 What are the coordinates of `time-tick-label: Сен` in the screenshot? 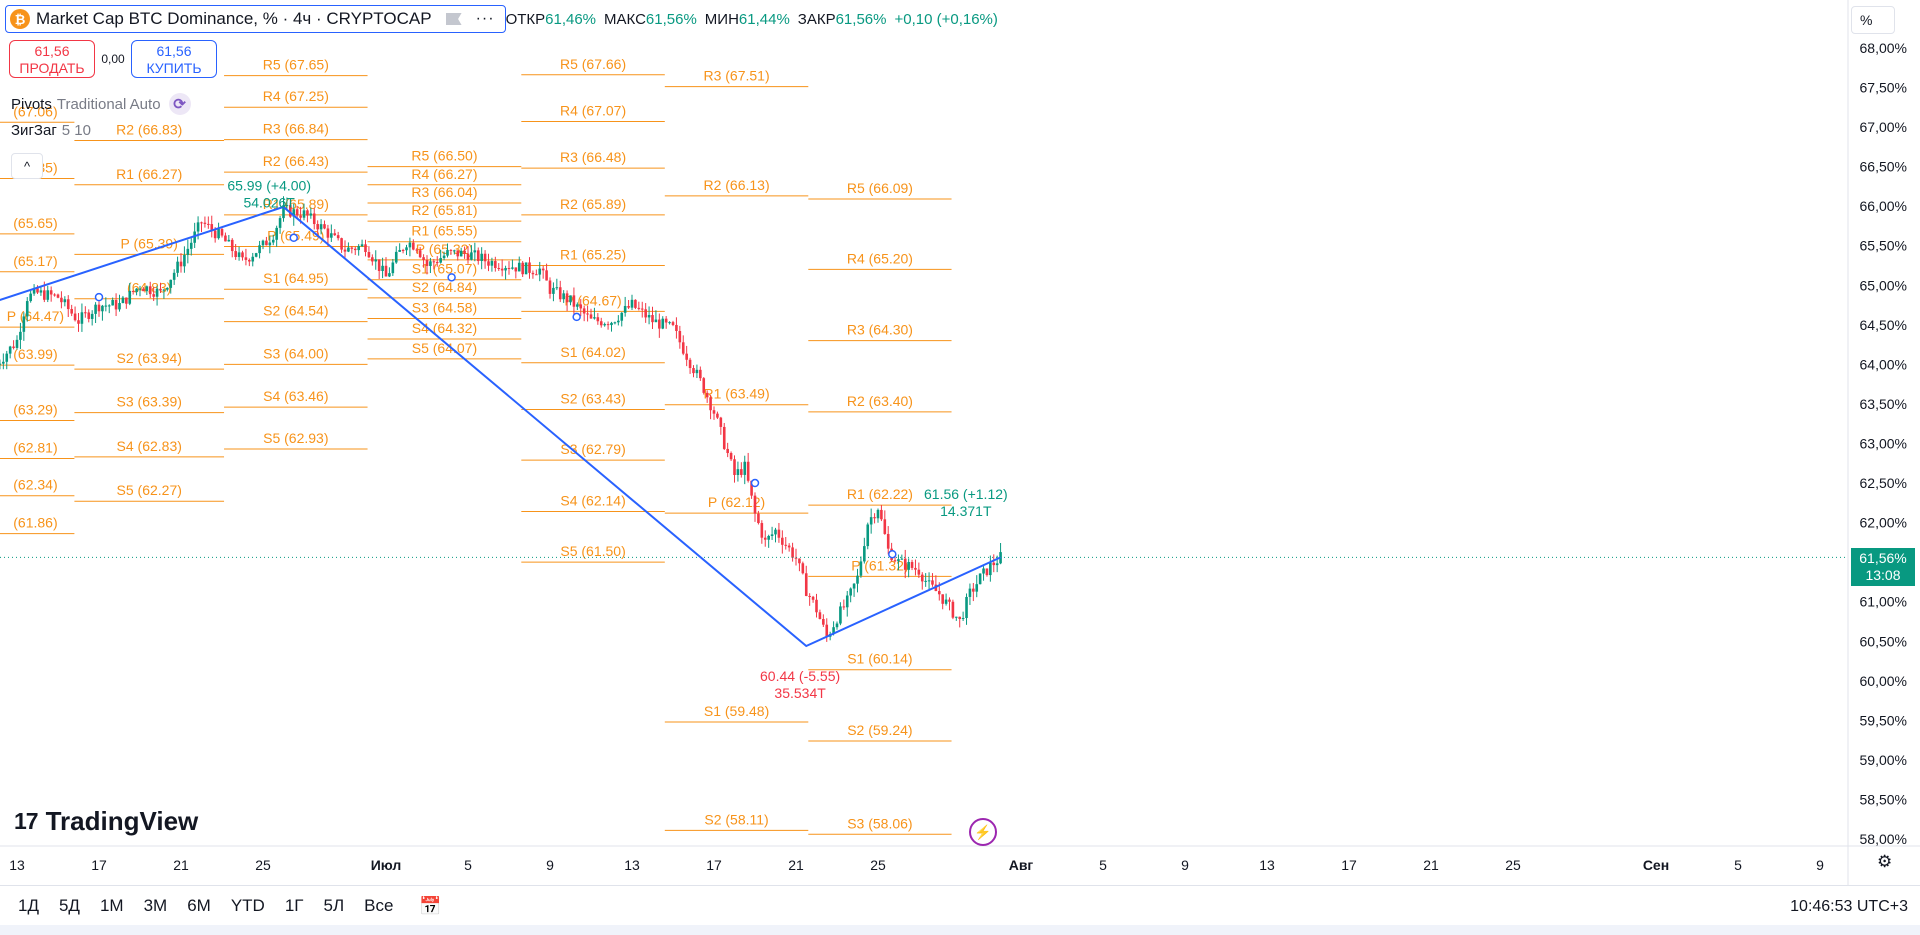 It's located at (1656, 865).